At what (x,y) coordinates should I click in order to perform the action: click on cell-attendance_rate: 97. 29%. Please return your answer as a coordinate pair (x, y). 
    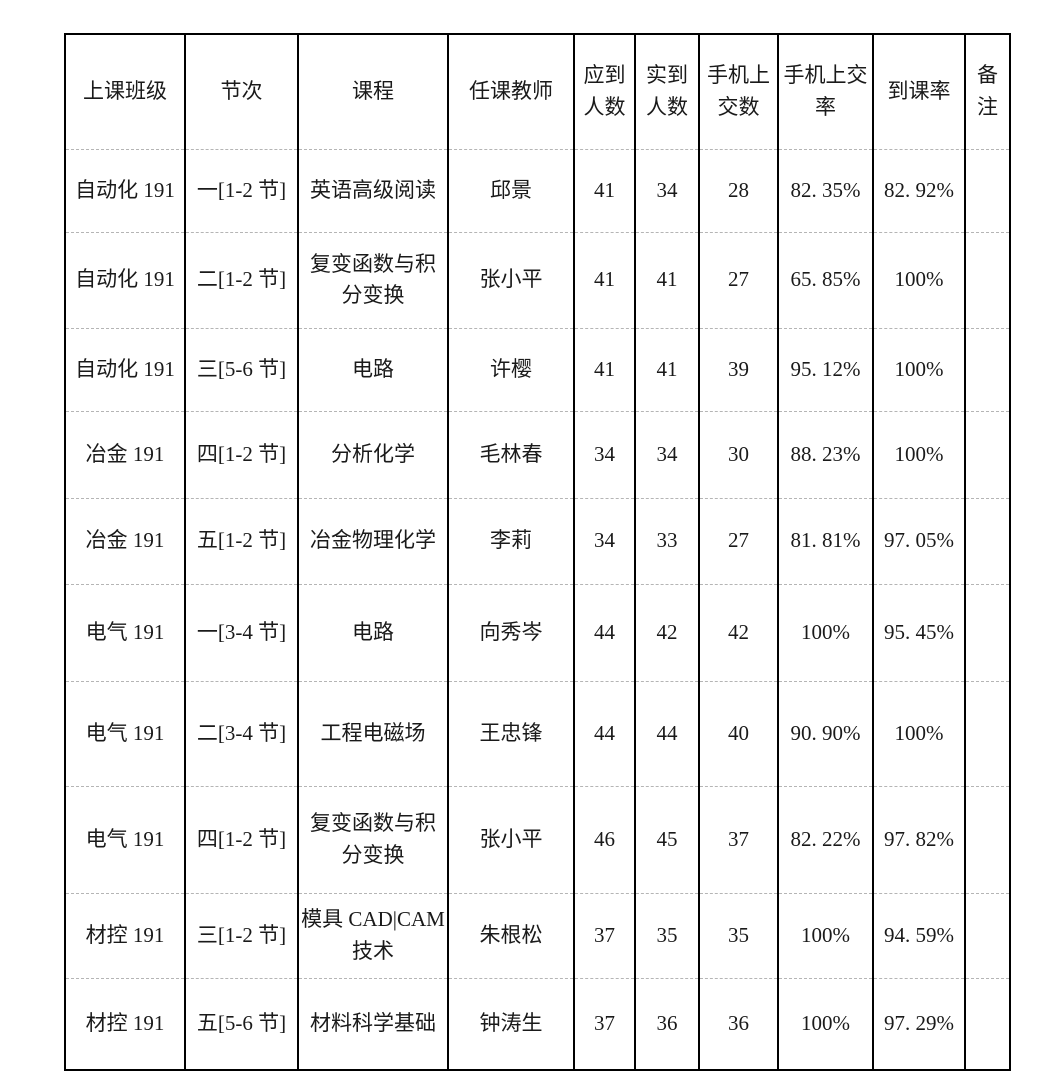
    Looking at the image, I should click on (918, 1023).